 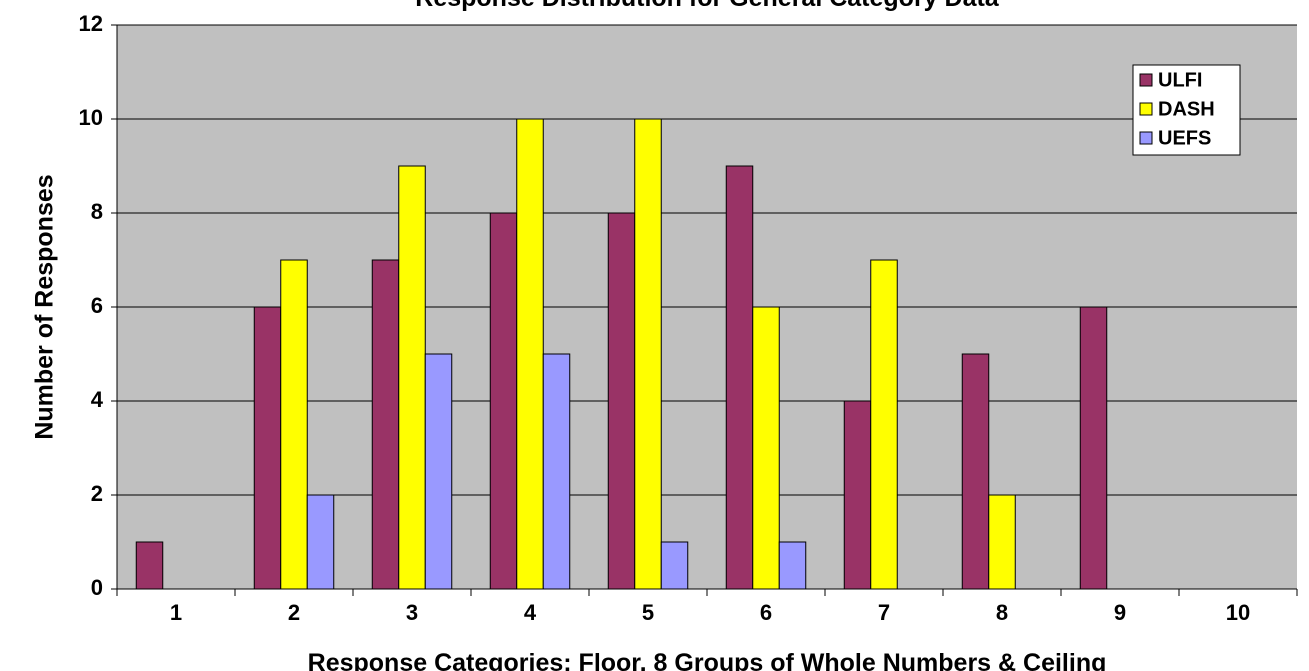 What do you see at coordinates (1186, 109) in the screenshot?
I see `legend-label: DASH` at bounding box center [1186, 109].